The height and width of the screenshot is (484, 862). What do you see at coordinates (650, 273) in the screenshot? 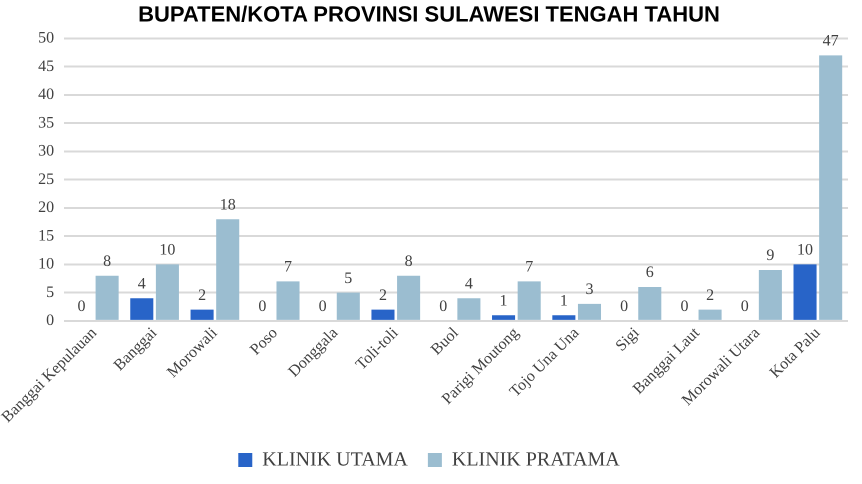
I see `data-label: 6` at bounding box center [650, 273].